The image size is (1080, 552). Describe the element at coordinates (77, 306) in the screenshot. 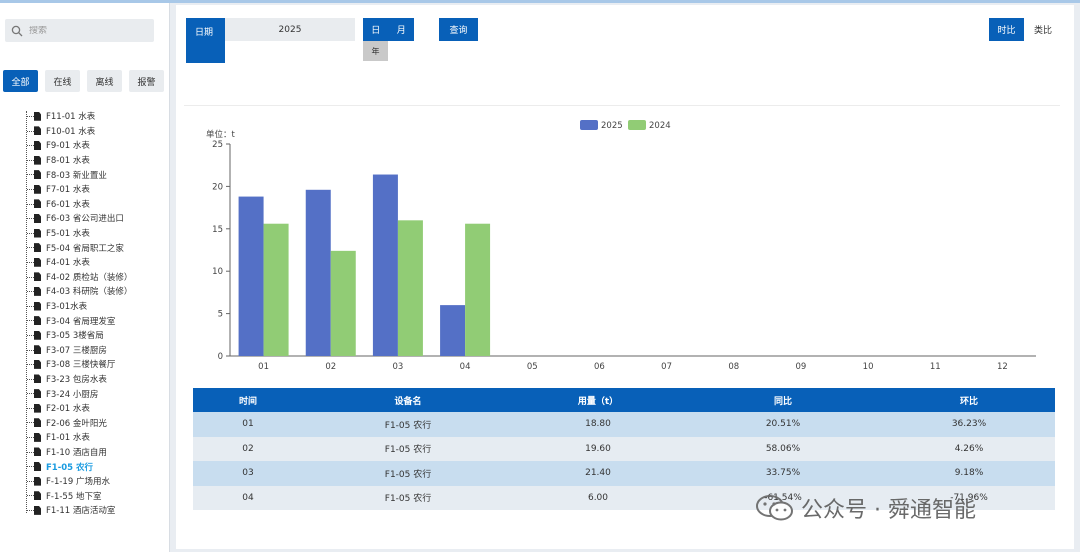

I see `tree-item: F3-01水表` at that location.